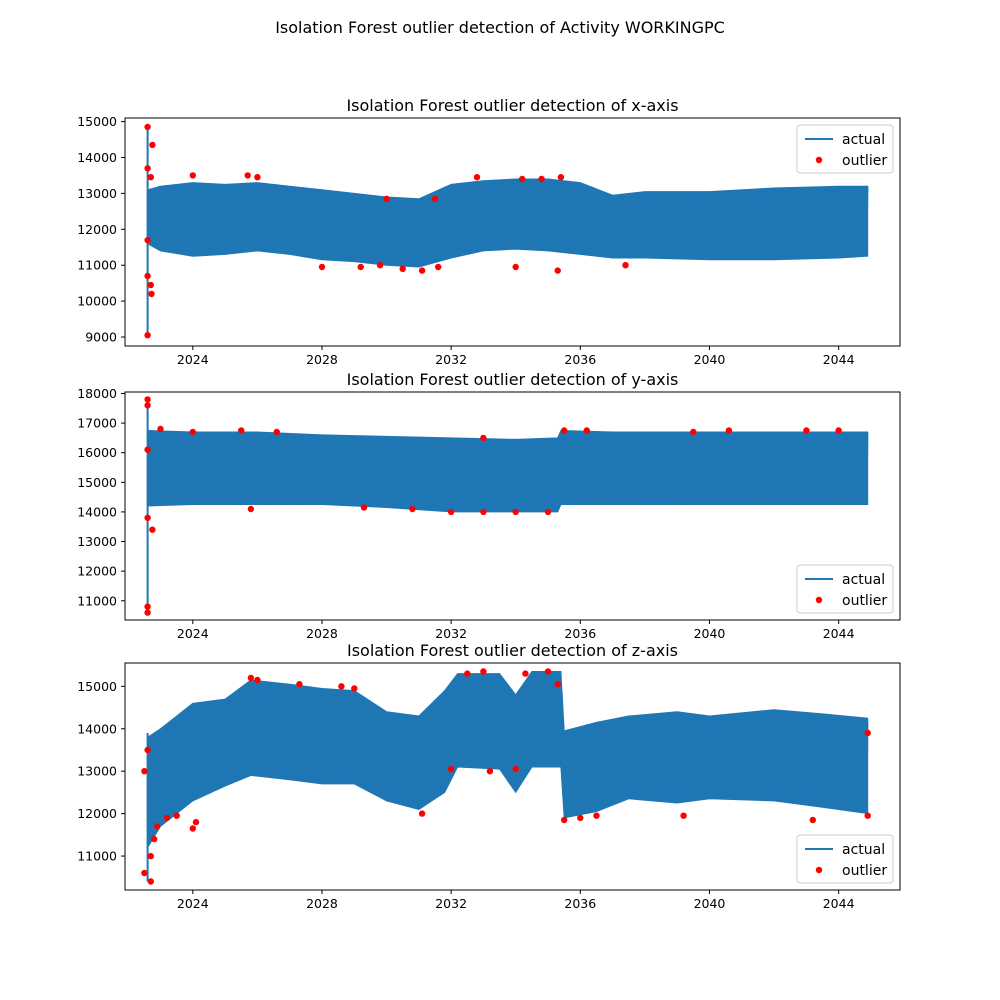  What do you see at coordinates (845, 859) in the screenshot?
I see `legend-z-axis: actual outlier` at bounding box center [845, 859].